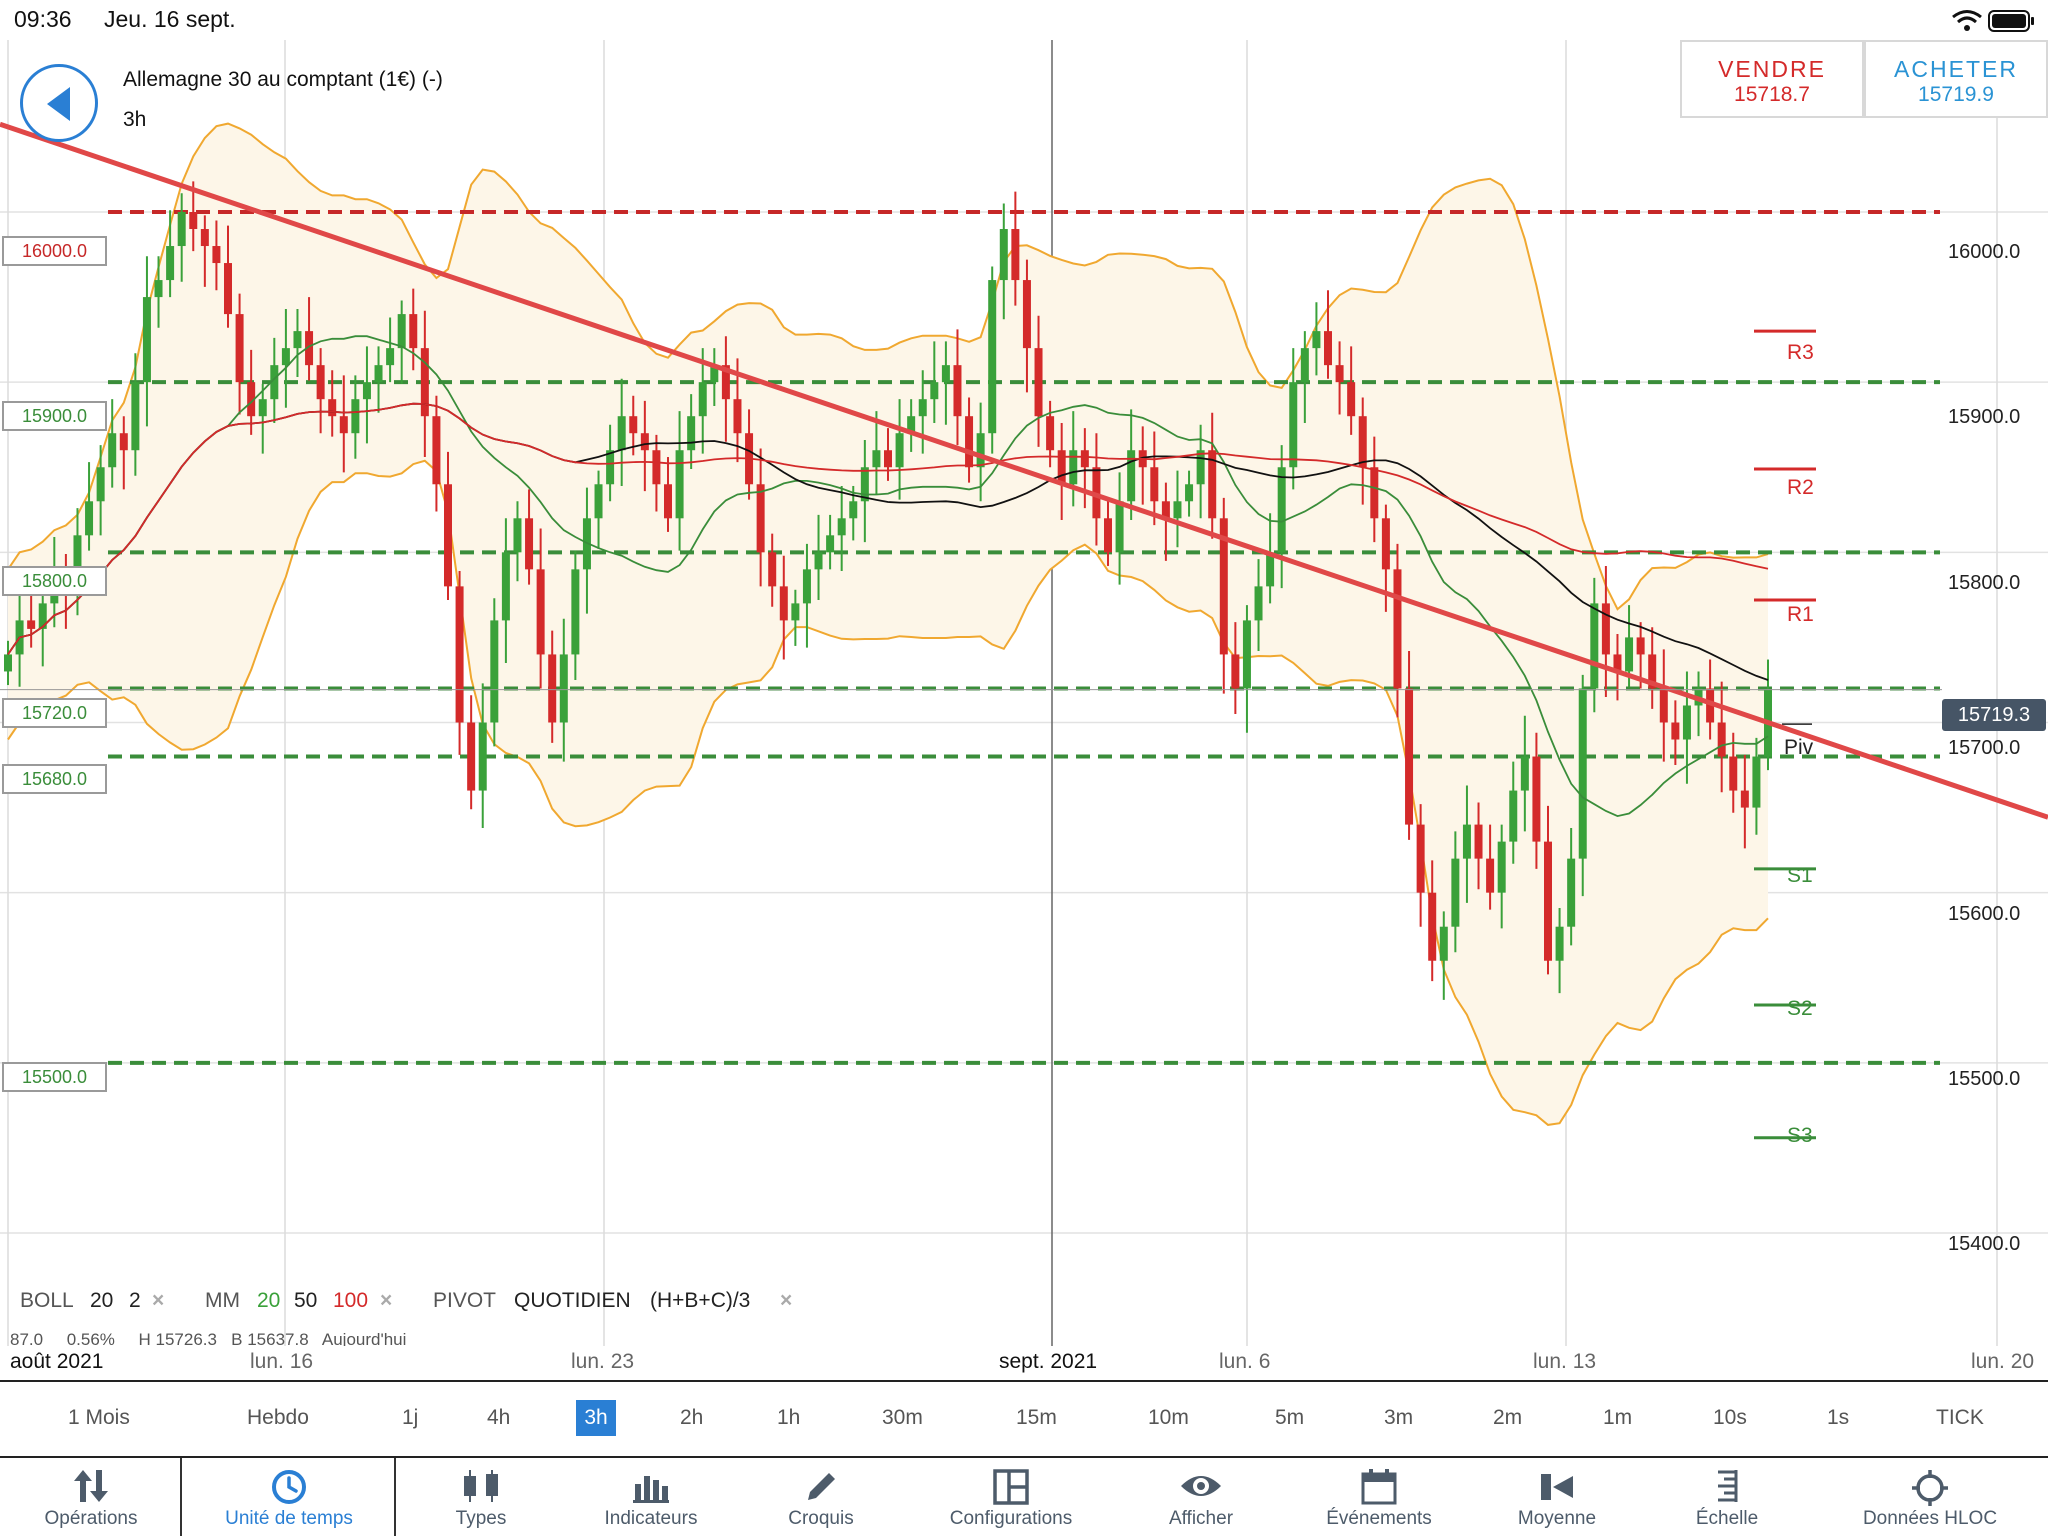 This screenshot has width=2048, height=1536. Describe the element at coordinates (410, 1417) in the screenshot. I see `timeframe-1j: 1j` at that location.